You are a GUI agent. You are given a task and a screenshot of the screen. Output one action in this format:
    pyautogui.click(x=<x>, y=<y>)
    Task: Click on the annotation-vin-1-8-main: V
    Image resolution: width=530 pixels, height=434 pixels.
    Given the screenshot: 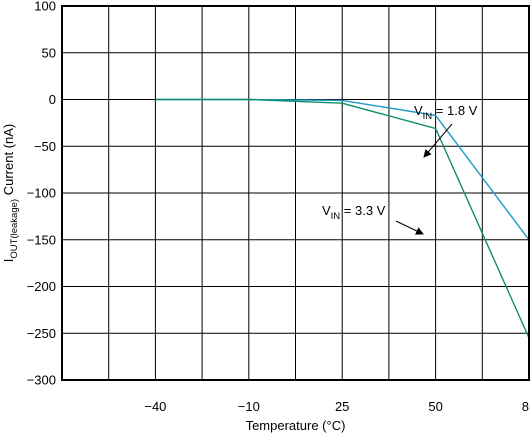 What is the action you would take?
    pyautogui.click(x=418, y=110)
    